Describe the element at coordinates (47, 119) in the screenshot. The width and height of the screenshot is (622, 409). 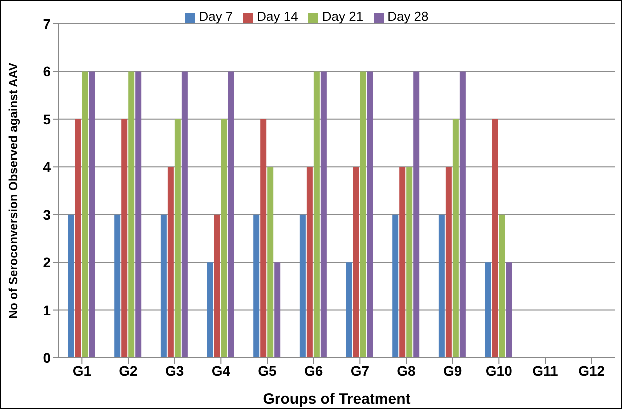
I see `y-tick-label: 5` at that location.